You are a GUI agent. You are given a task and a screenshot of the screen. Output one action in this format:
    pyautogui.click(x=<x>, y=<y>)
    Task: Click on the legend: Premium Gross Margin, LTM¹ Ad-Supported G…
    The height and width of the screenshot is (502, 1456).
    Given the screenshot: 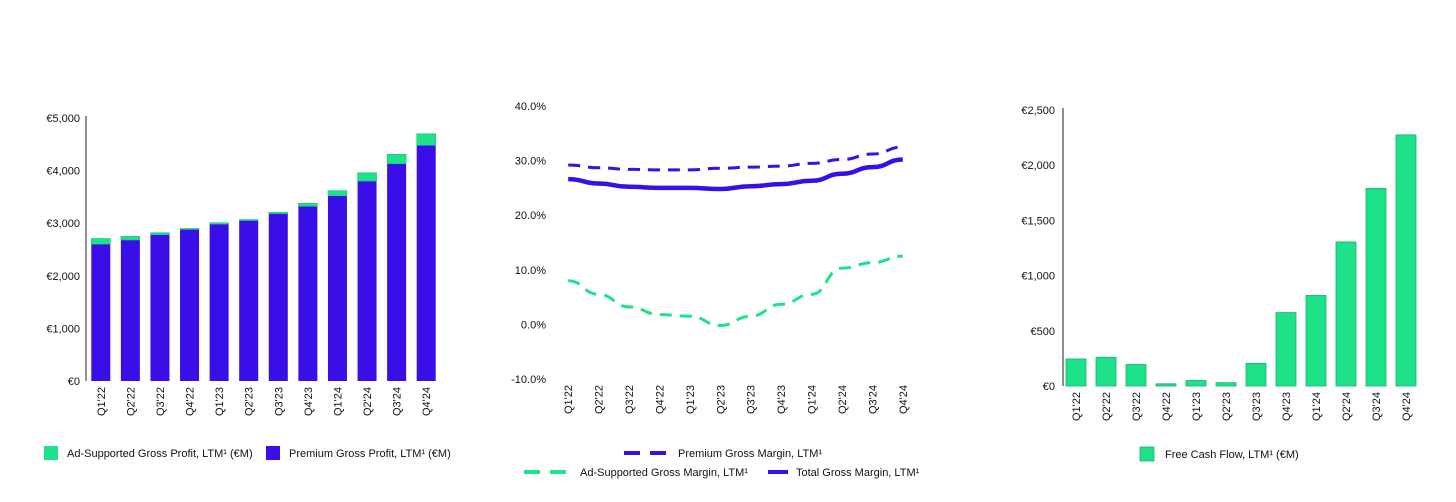 What is the action you would take?
    pyautogui.click(x=722, y=463)
    